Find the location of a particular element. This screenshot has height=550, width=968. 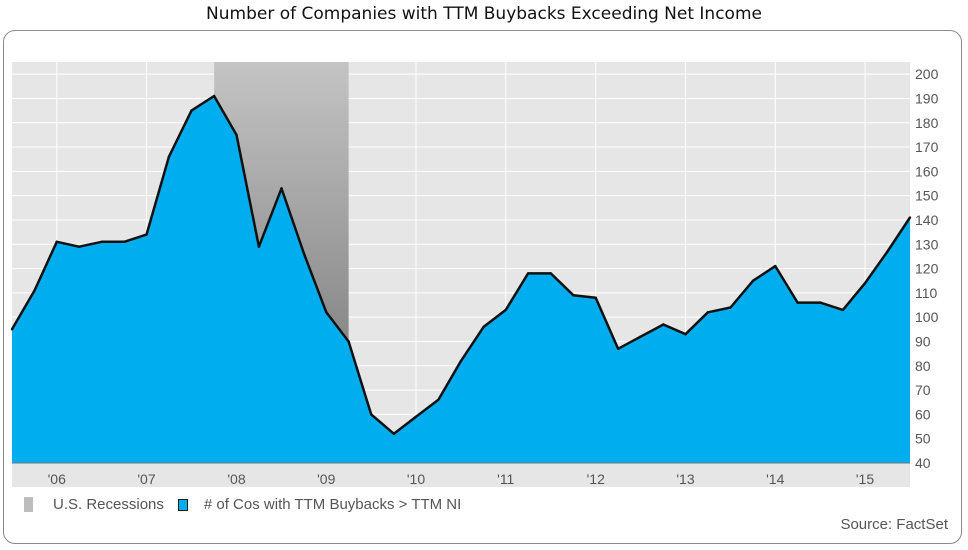

x-tick-label: '14 is located at coordinates (775, 479).